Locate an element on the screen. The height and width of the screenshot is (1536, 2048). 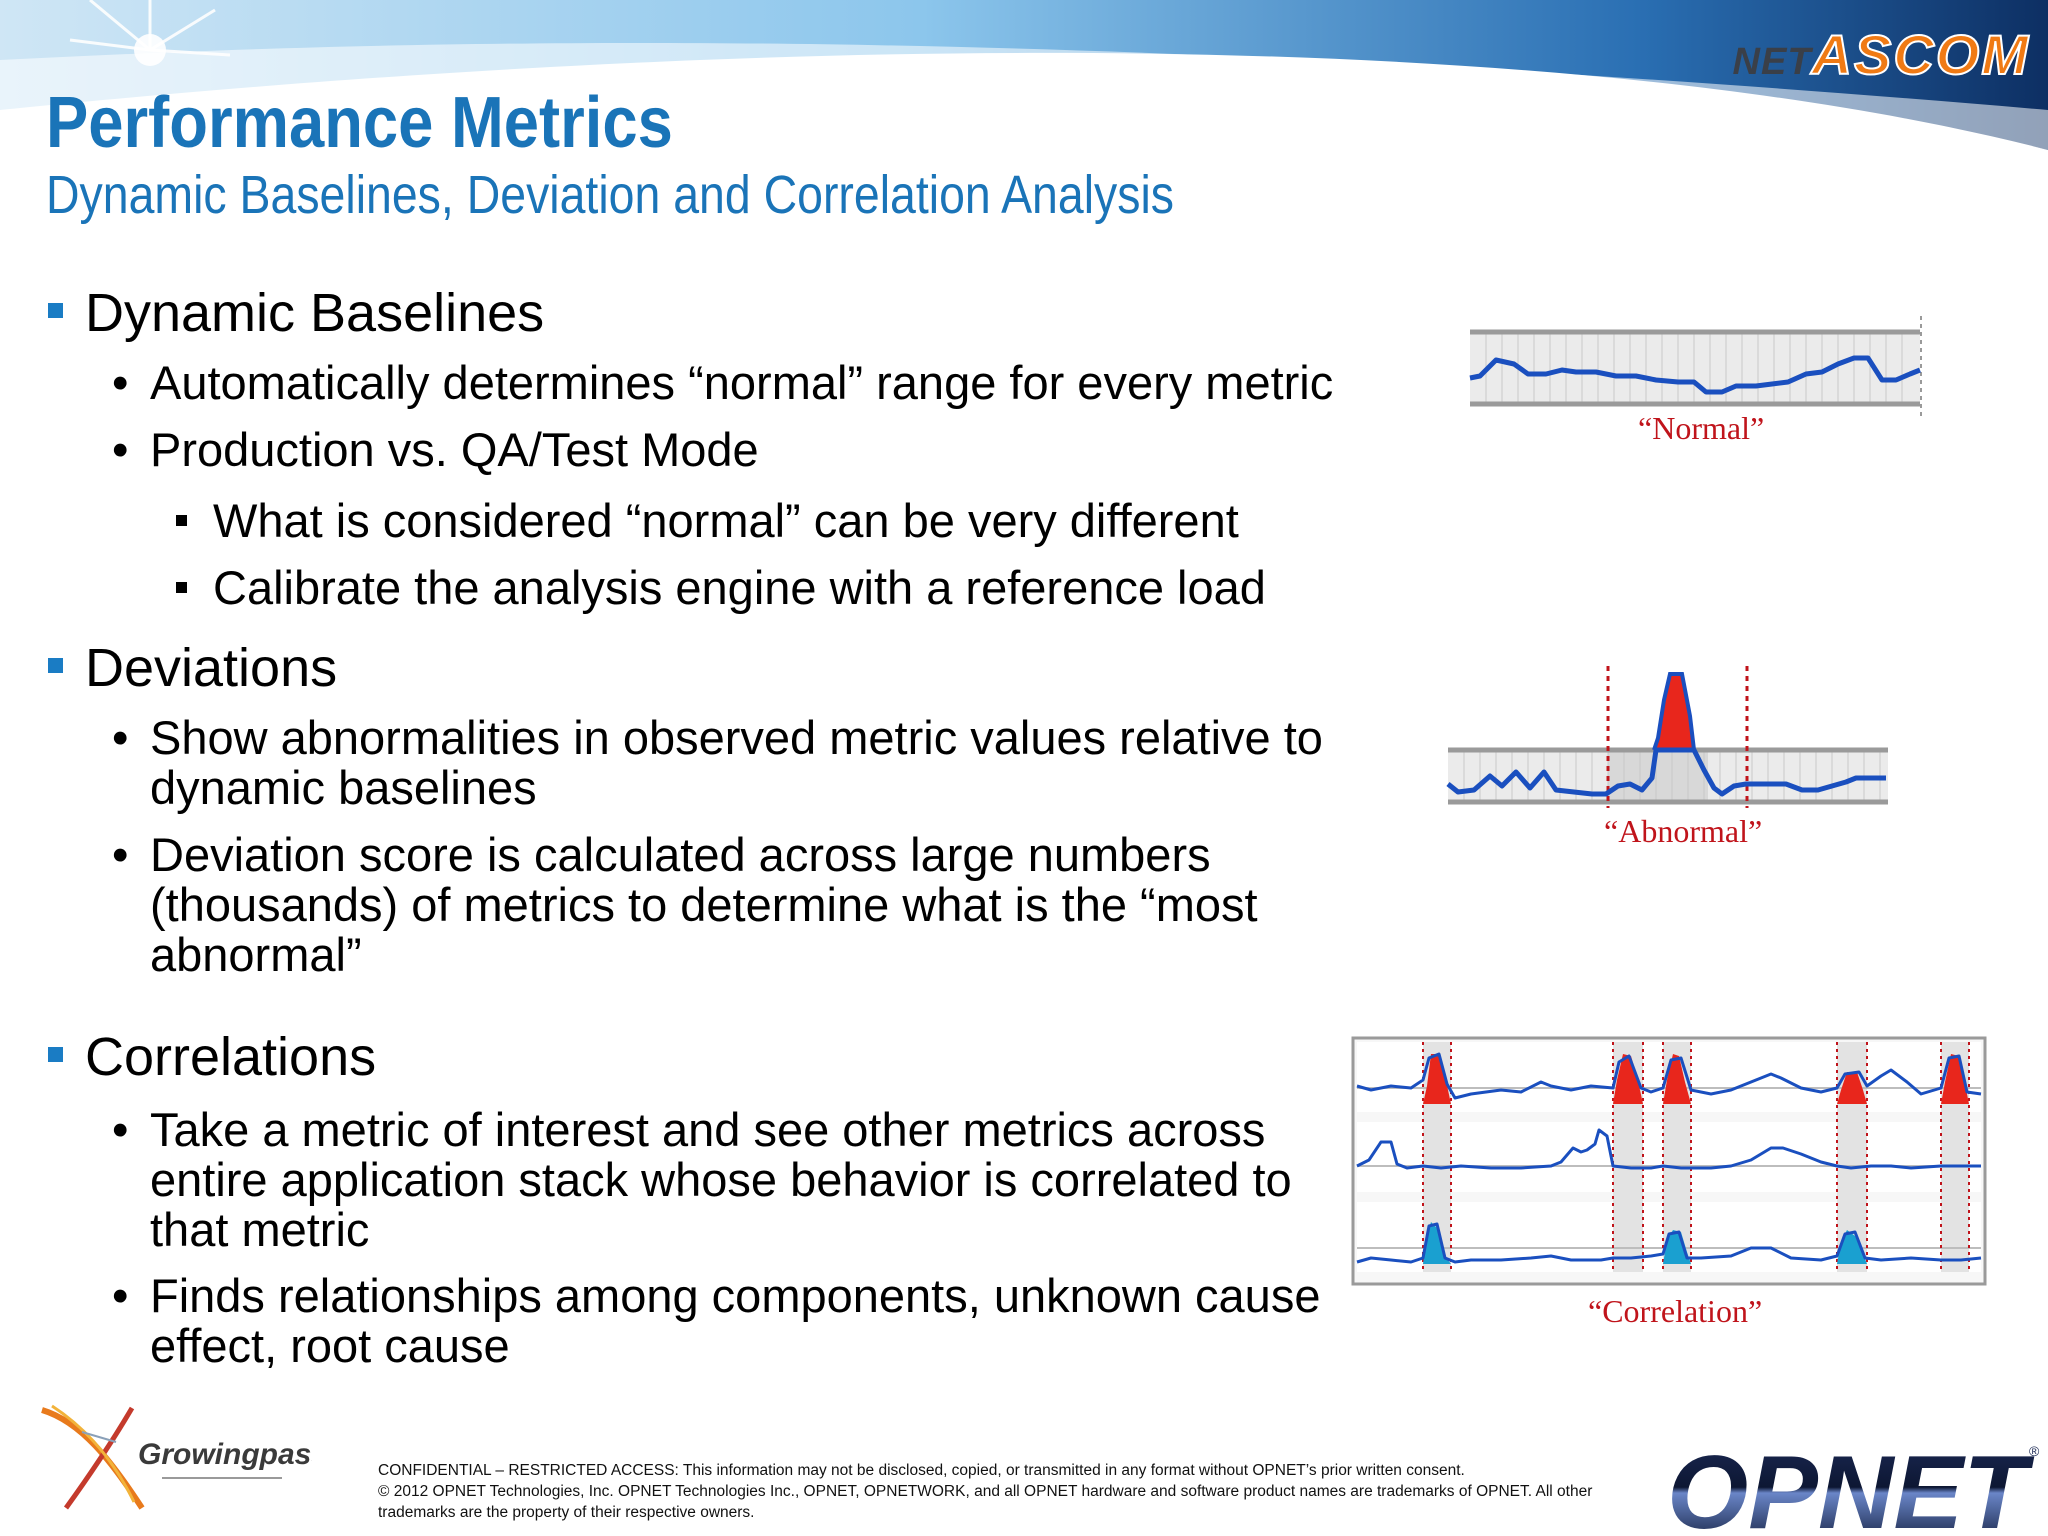
logo-ascom-text: ASCOM is located at coordinates (1920, 54).